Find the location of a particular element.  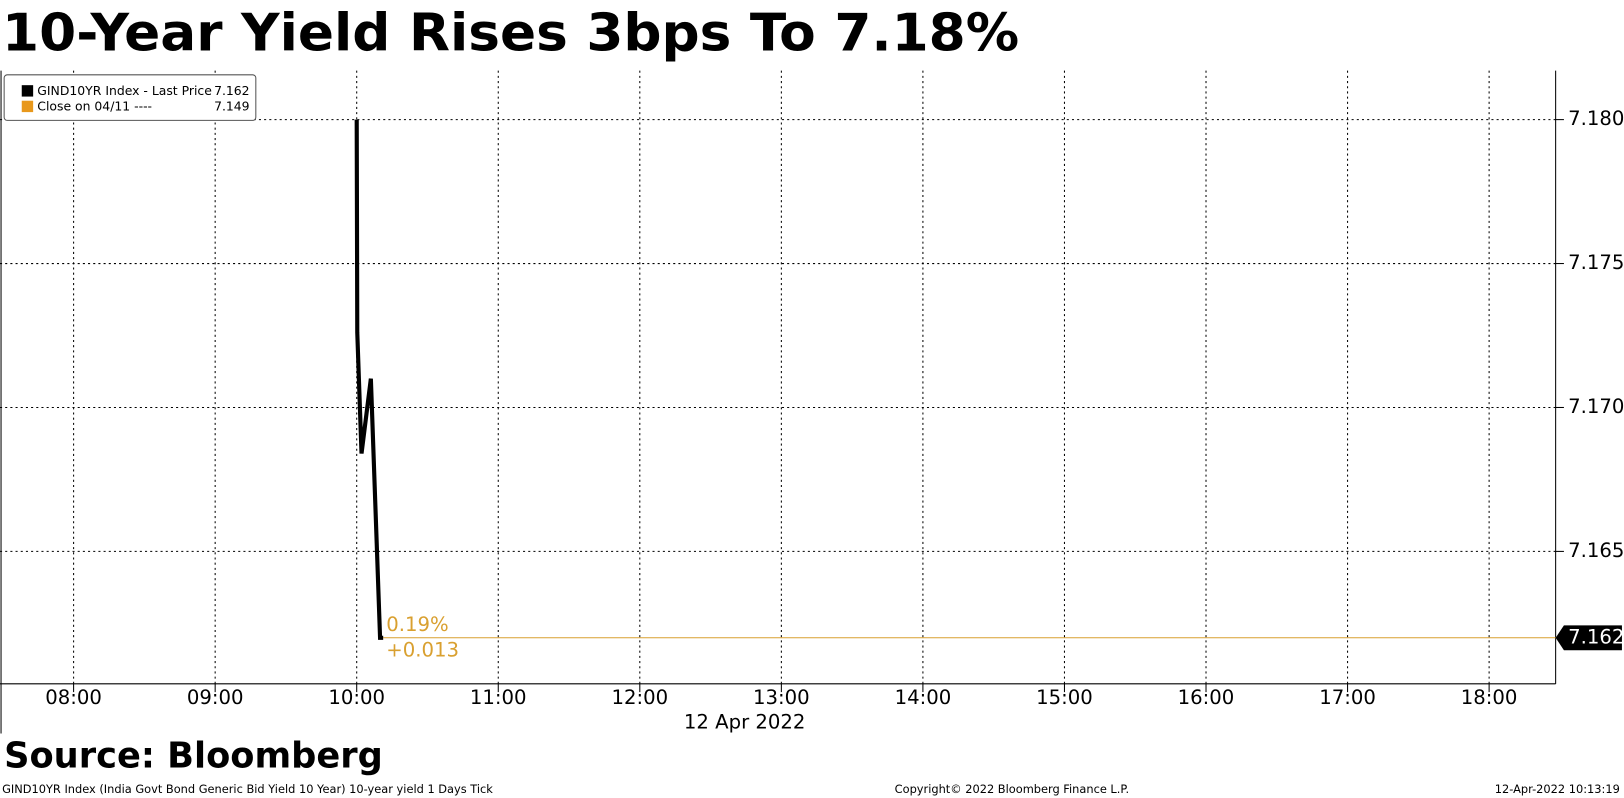

x-tick-label: 10:00 is located at coordinates (356, 697).